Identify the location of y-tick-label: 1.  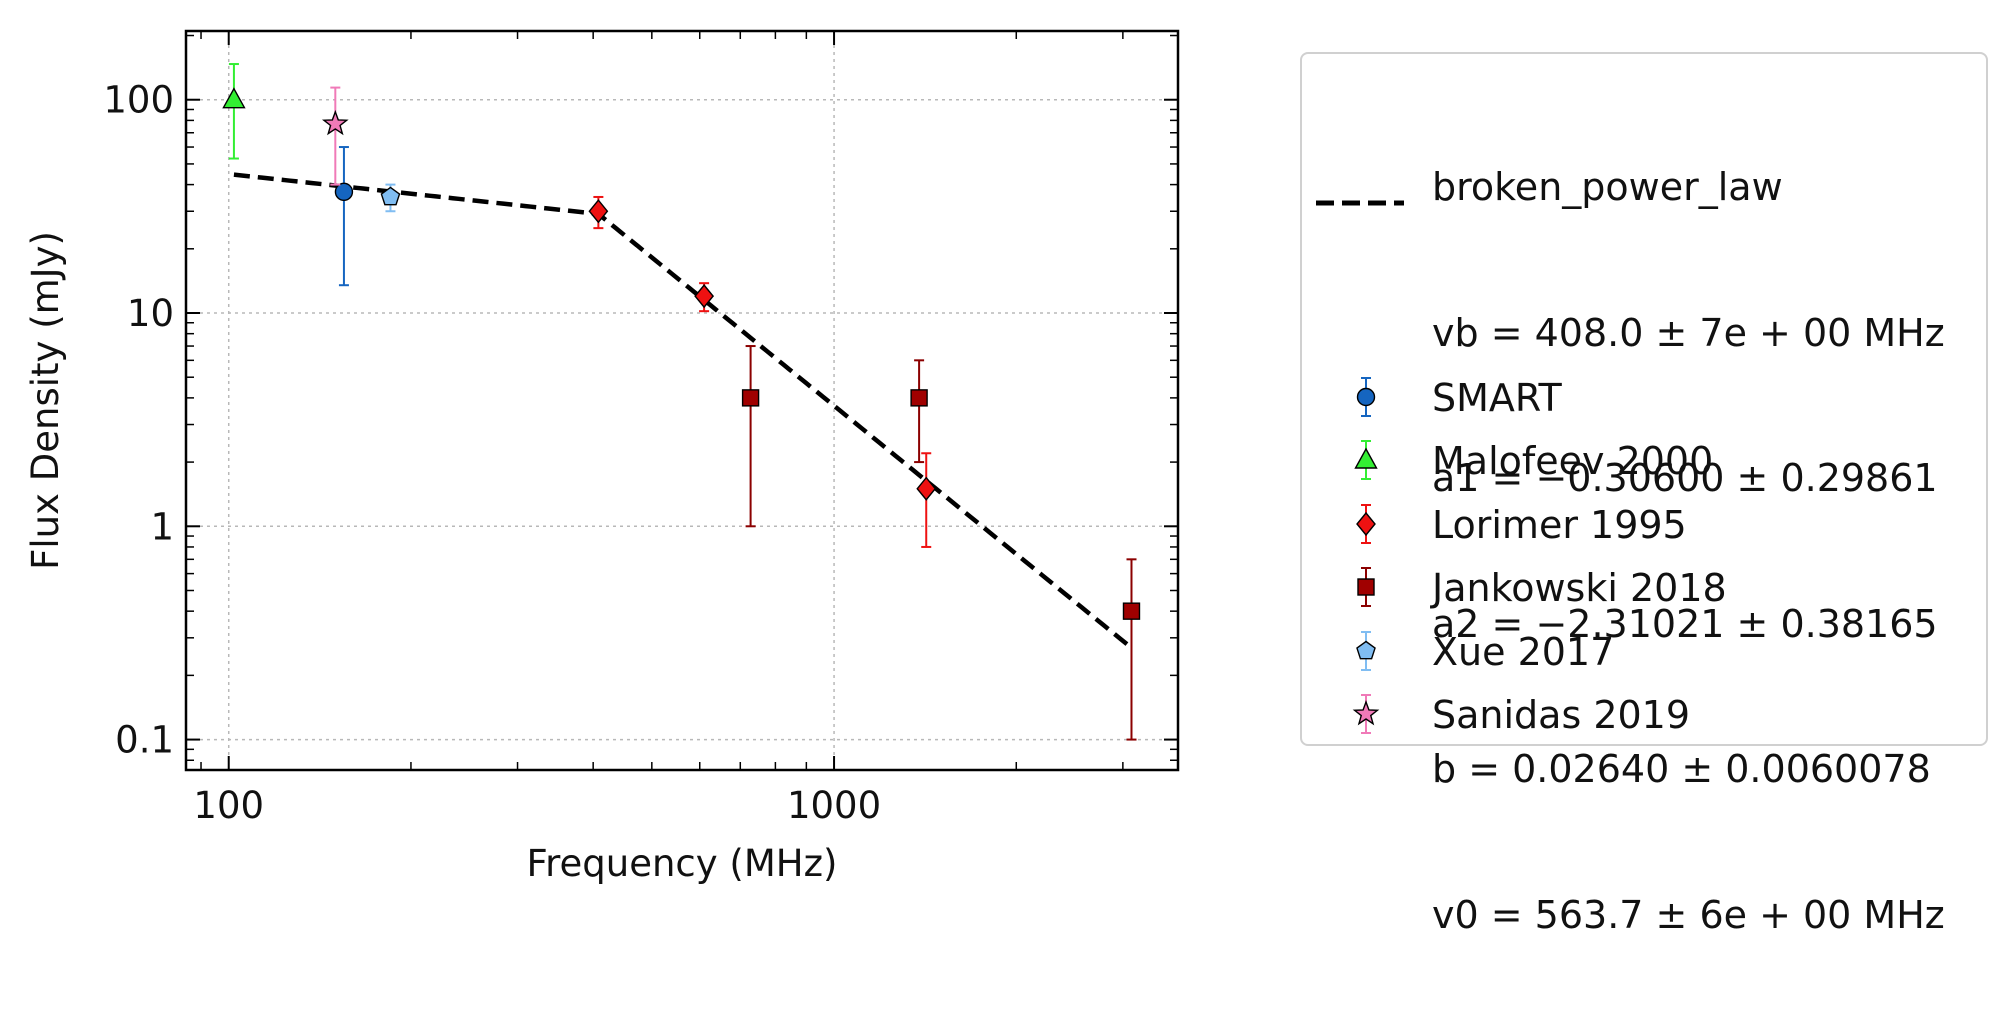
(162, 526).